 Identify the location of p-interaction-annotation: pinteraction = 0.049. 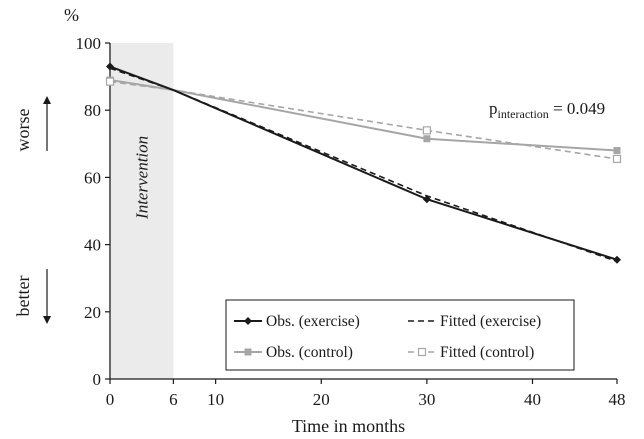
(547, 110).